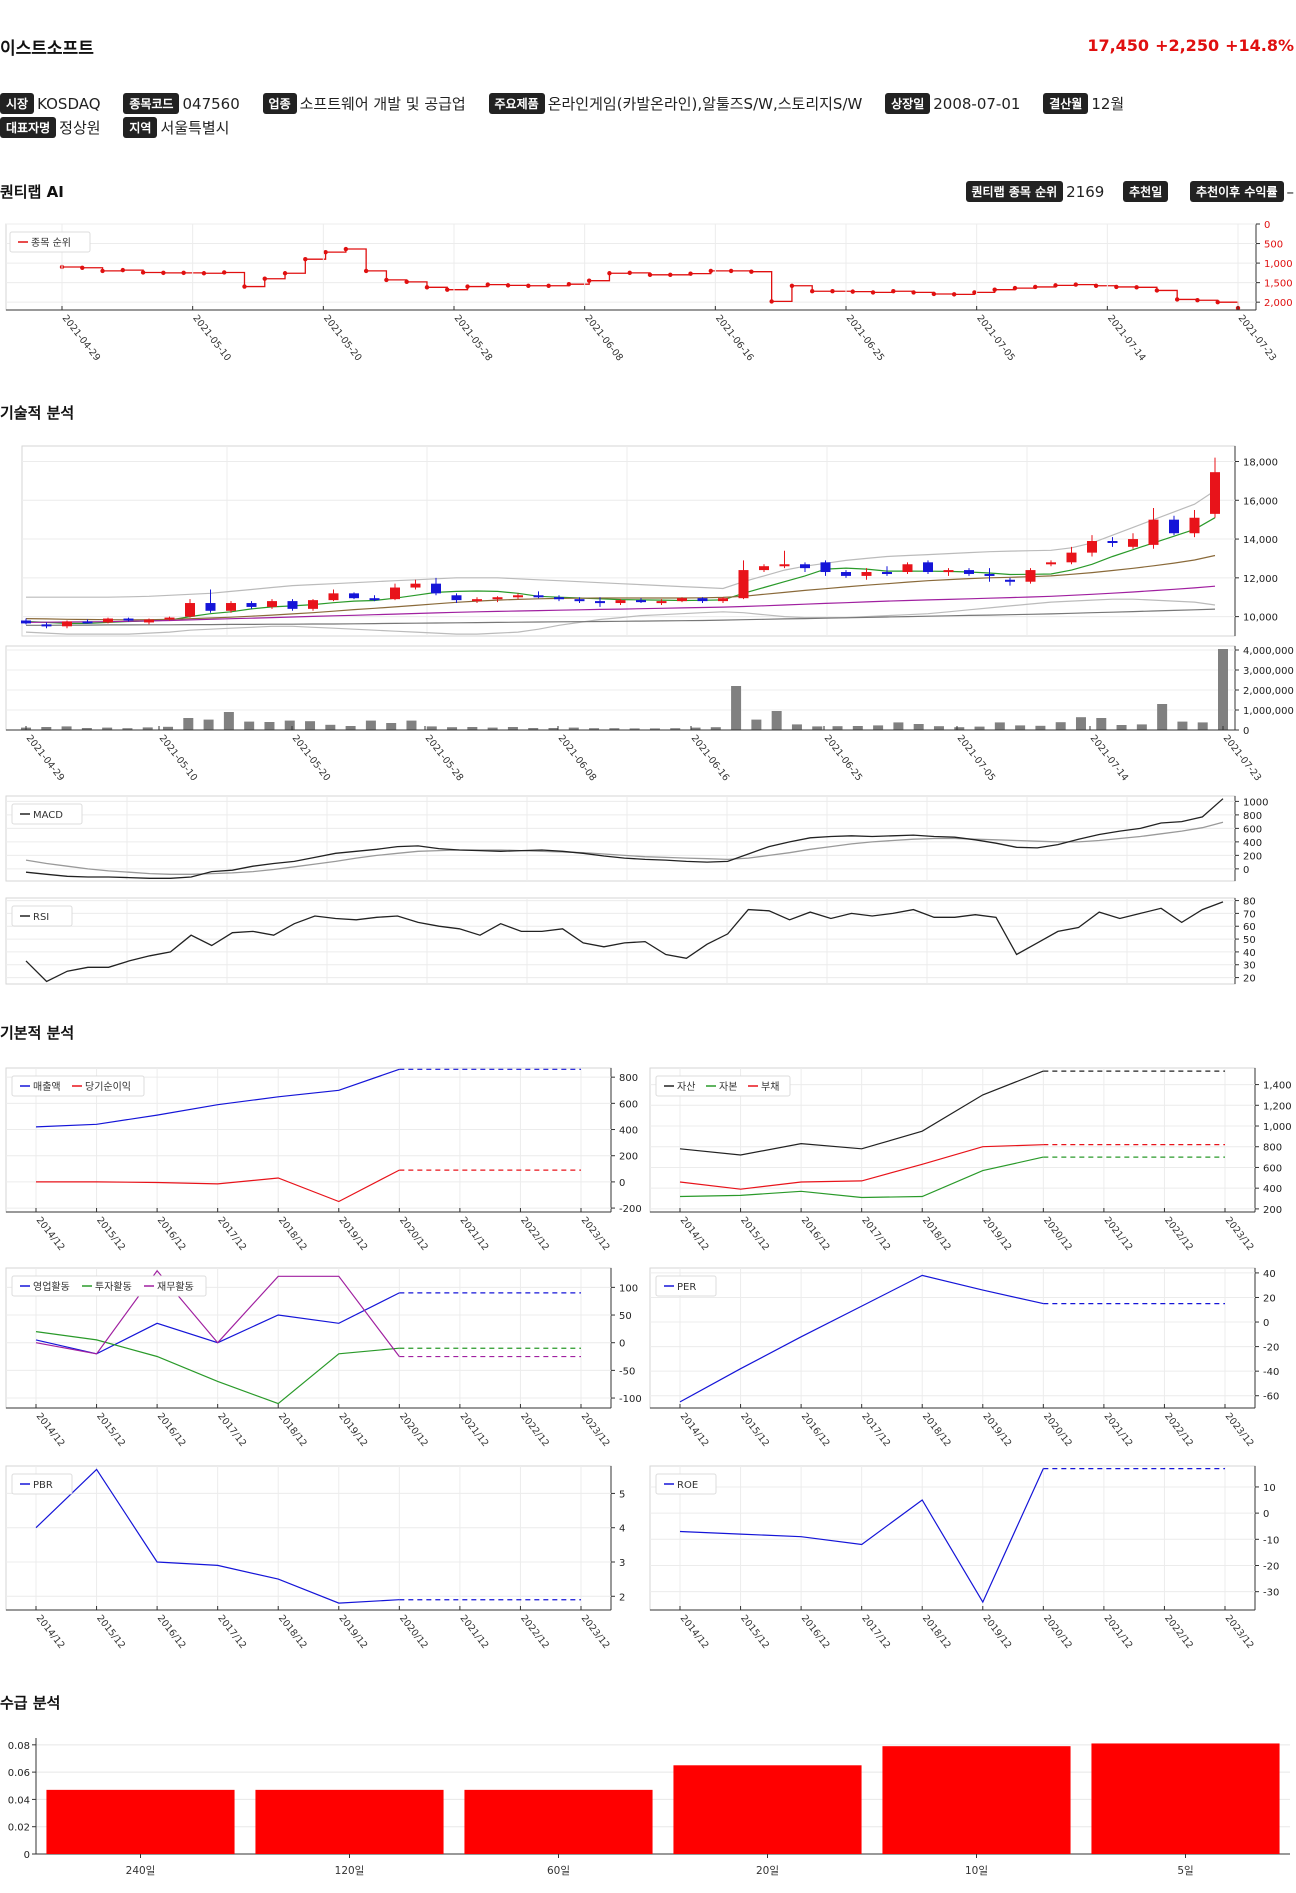 This screenshot has width=1296, height=1893. Describe the element at coordinates (37, 413) in the screenshot. I see `section-tech-title: 기술적 분석` at that location.